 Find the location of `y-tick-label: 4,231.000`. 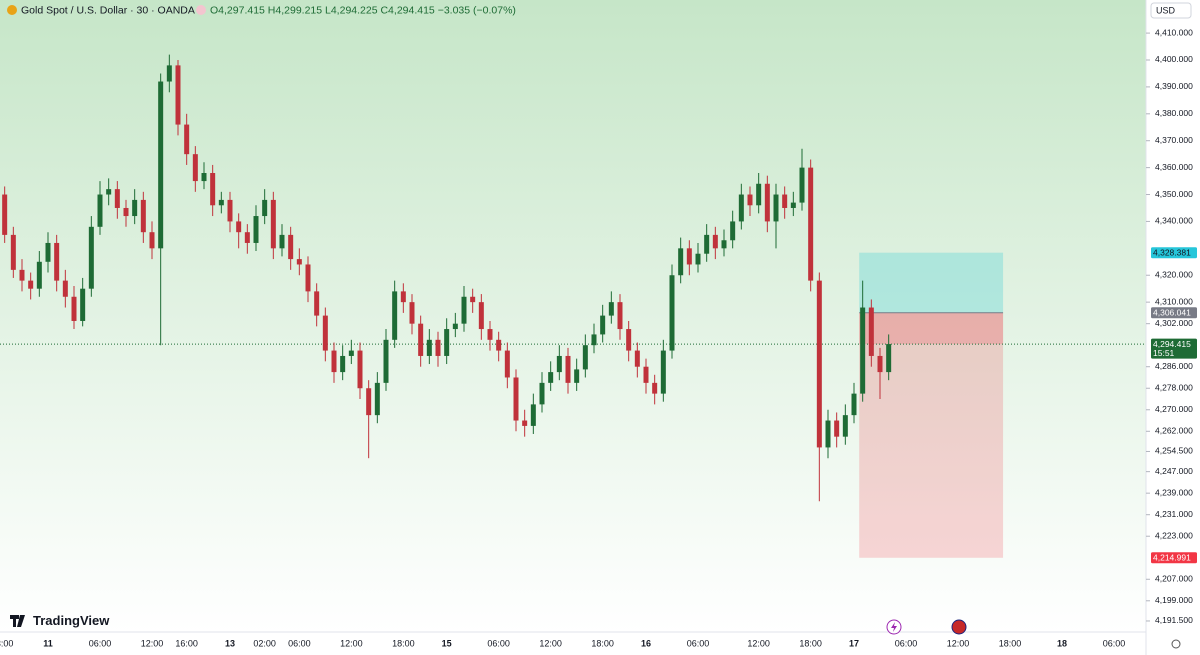

y-tick-label: 4,231.000 is located at coordinates (1174, 514).